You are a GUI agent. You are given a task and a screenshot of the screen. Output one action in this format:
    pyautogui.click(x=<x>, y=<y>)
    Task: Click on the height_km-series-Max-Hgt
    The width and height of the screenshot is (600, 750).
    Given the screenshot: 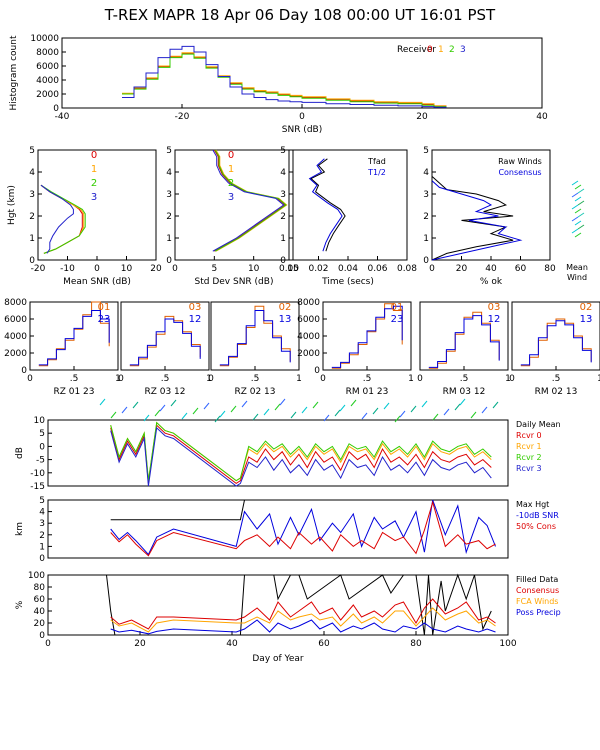 What is the action you would take?
    pyautogui.click(x=303, y=510)
    